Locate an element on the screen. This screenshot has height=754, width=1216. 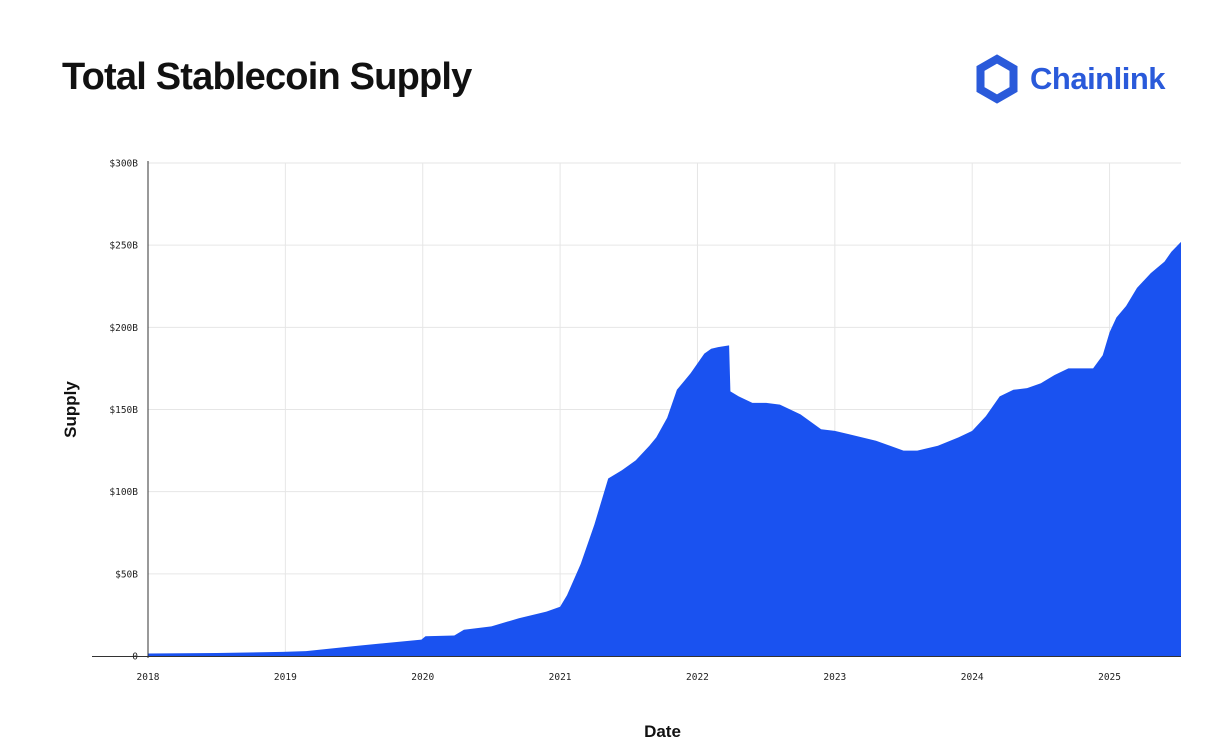
y-tick-label: $50B is located at coordinates (126, 574).